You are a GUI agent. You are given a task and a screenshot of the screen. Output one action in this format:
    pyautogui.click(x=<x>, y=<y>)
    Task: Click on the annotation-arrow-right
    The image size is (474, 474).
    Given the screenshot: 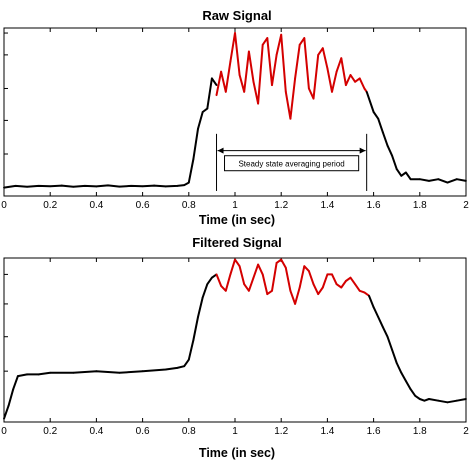 What is the action you would take?
    pyautogui.click(x=362, y=150)
    